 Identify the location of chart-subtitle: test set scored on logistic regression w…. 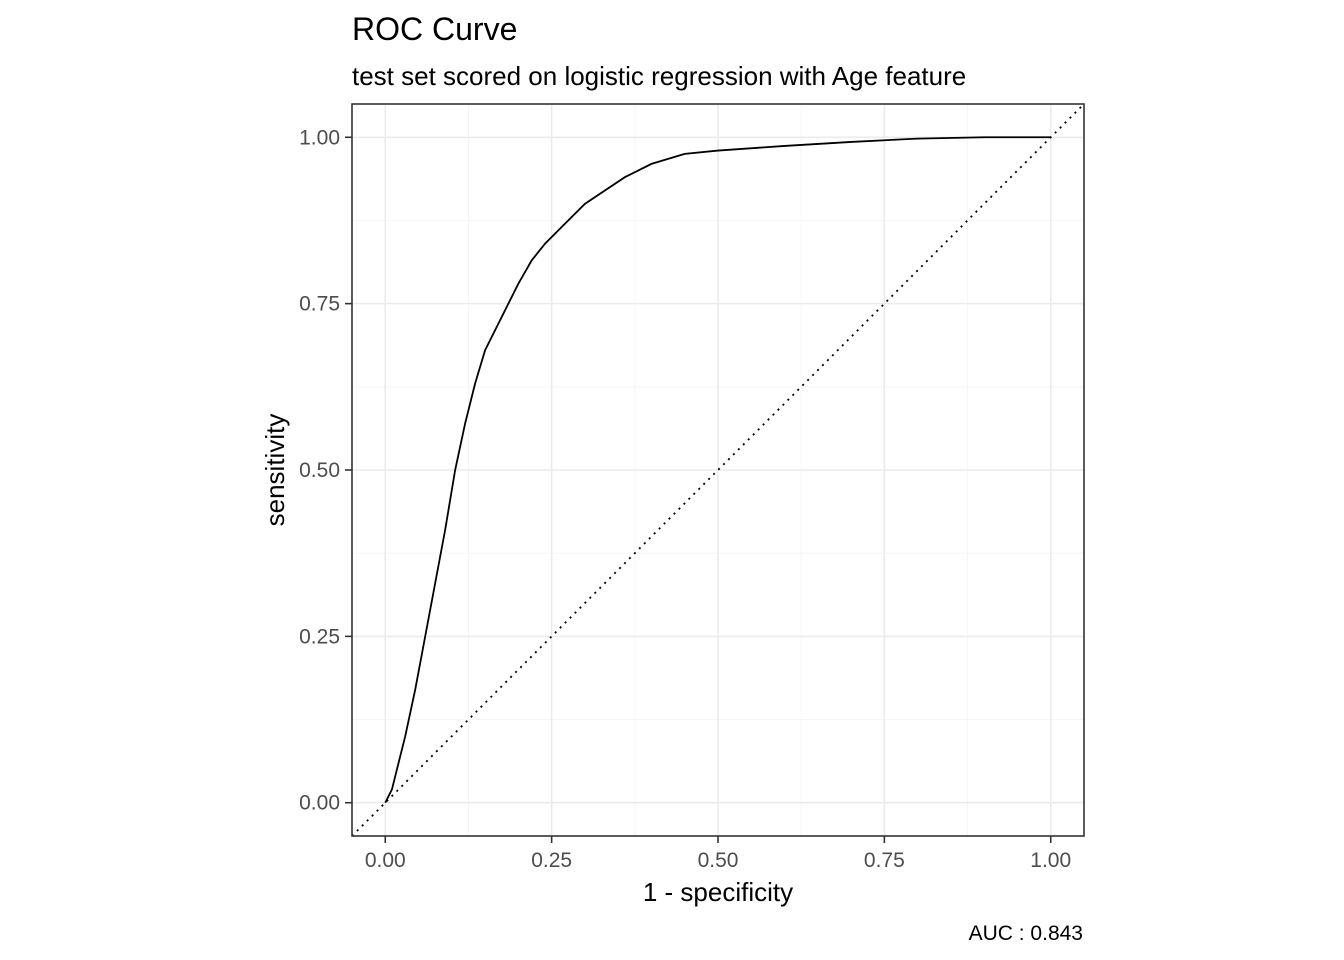
(659, 76).